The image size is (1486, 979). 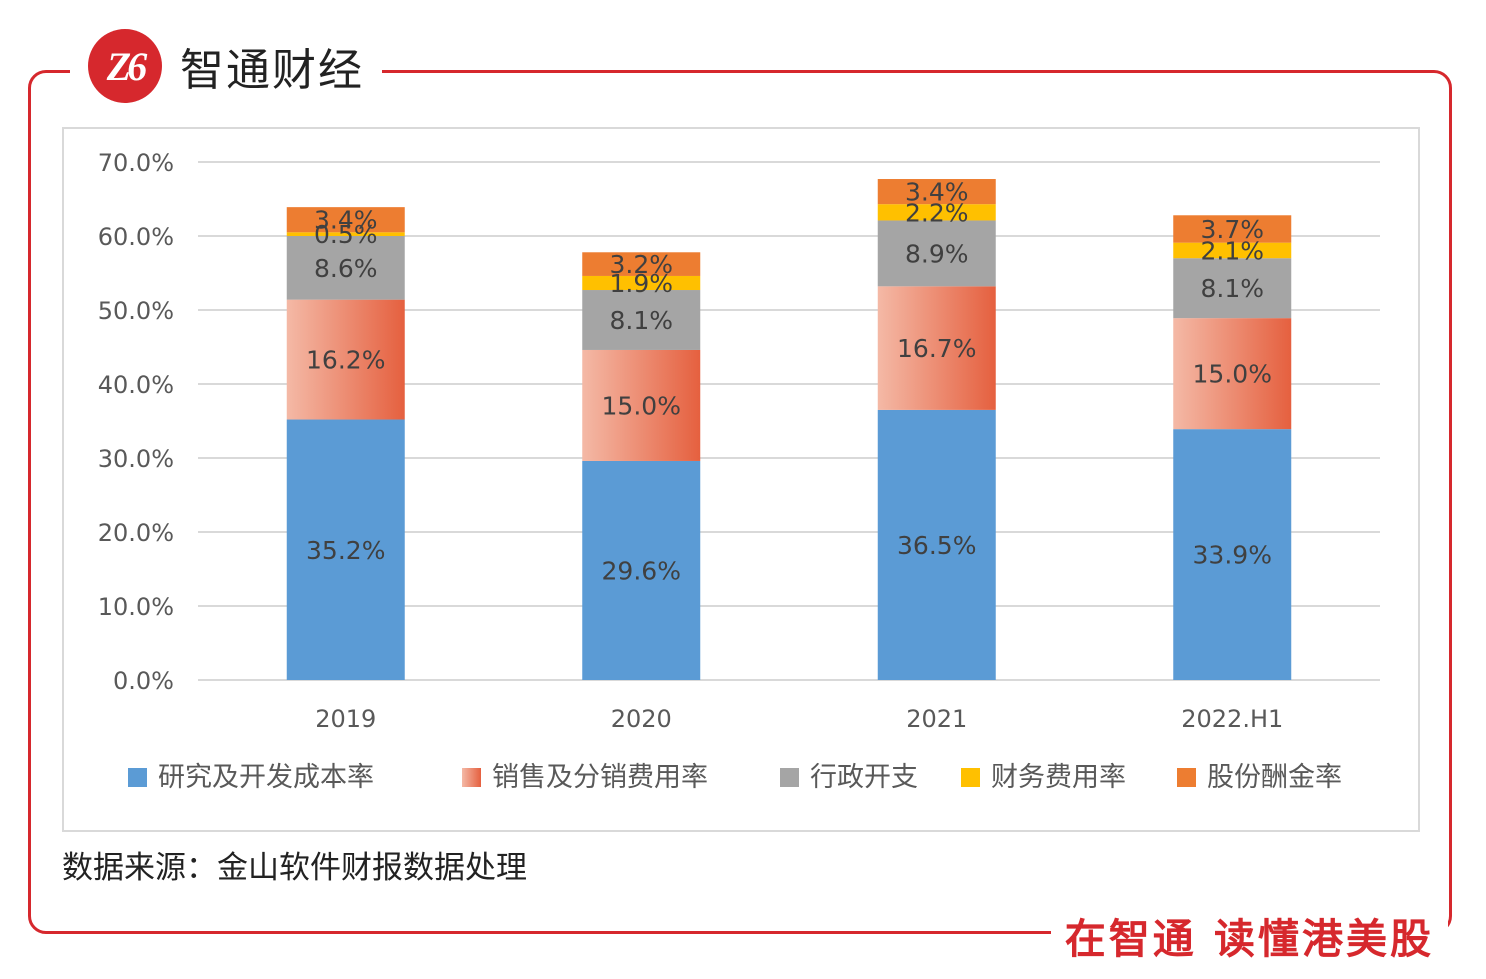 I want to click on data-label: 8.6%, so click(x=346, y=268).